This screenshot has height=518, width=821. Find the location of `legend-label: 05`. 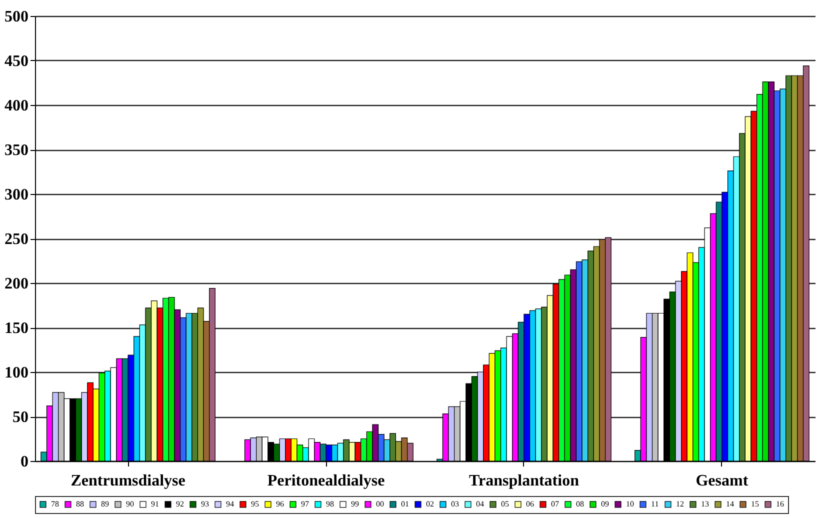

legend-label: 05 is located at coordinates (505, 503).